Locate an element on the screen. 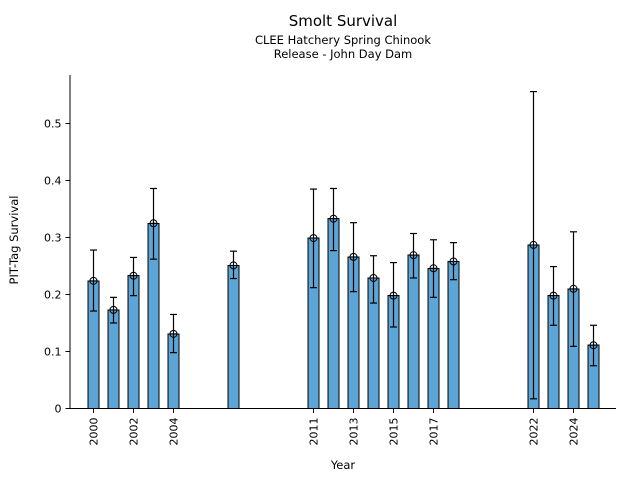 This screenshot has height=480, width=640. x-tick-label: 2015 is located at coordinates (394, 432).